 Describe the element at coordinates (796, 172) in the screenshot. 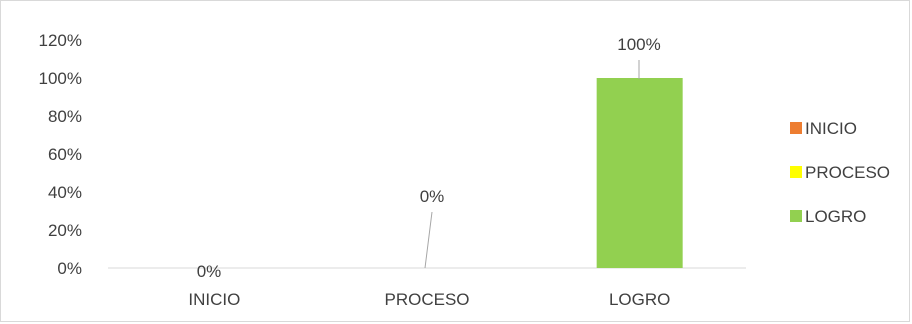

I see `legend-swatch-proceso` at that location.